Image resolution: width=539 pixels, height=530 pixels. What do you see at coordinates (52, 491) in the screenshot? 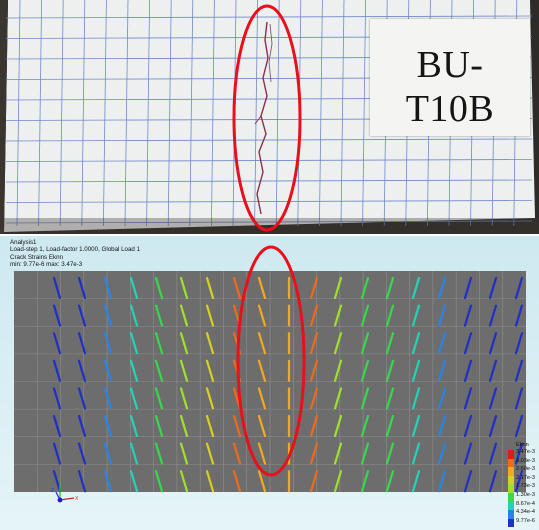
I see `axis-label-z: Z` at bounding box center [52, 491].